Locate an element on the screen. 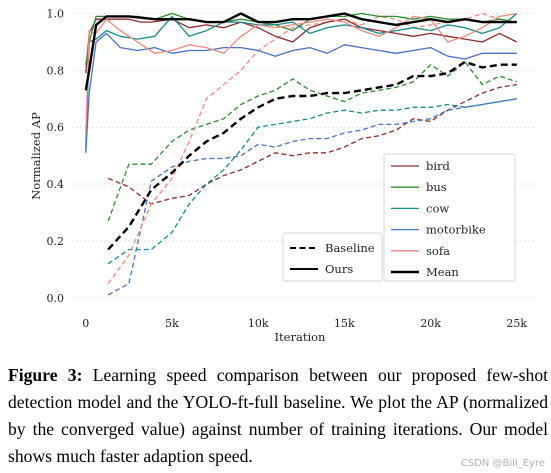 This screenshot has width=551, height=473. series-line-ours-bird is located at coordinates (301, 46).